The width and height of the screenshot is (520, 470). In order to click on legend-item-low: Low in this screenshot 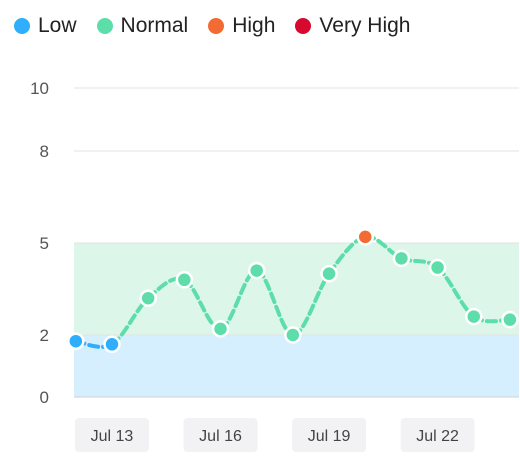, I will do `click(45, 26)`.